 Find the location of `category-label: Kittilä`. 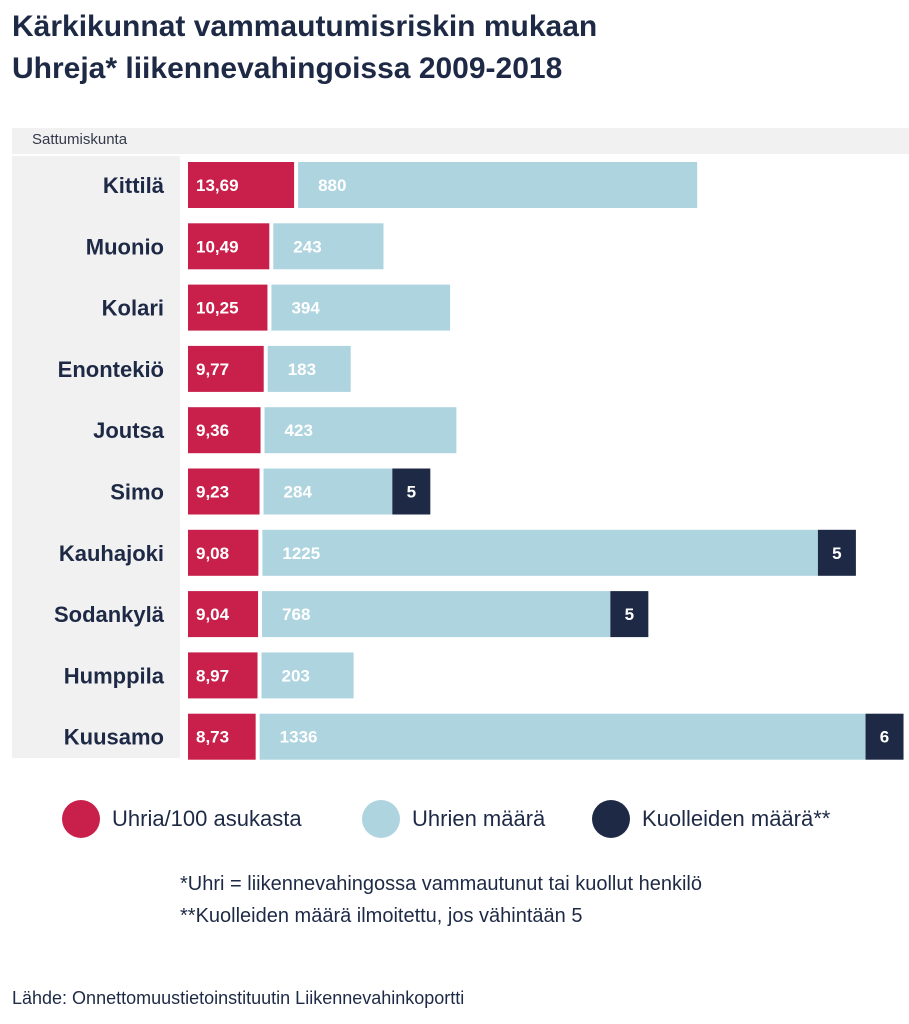

category-label: Kittilä is located at coordinates (134, 185).